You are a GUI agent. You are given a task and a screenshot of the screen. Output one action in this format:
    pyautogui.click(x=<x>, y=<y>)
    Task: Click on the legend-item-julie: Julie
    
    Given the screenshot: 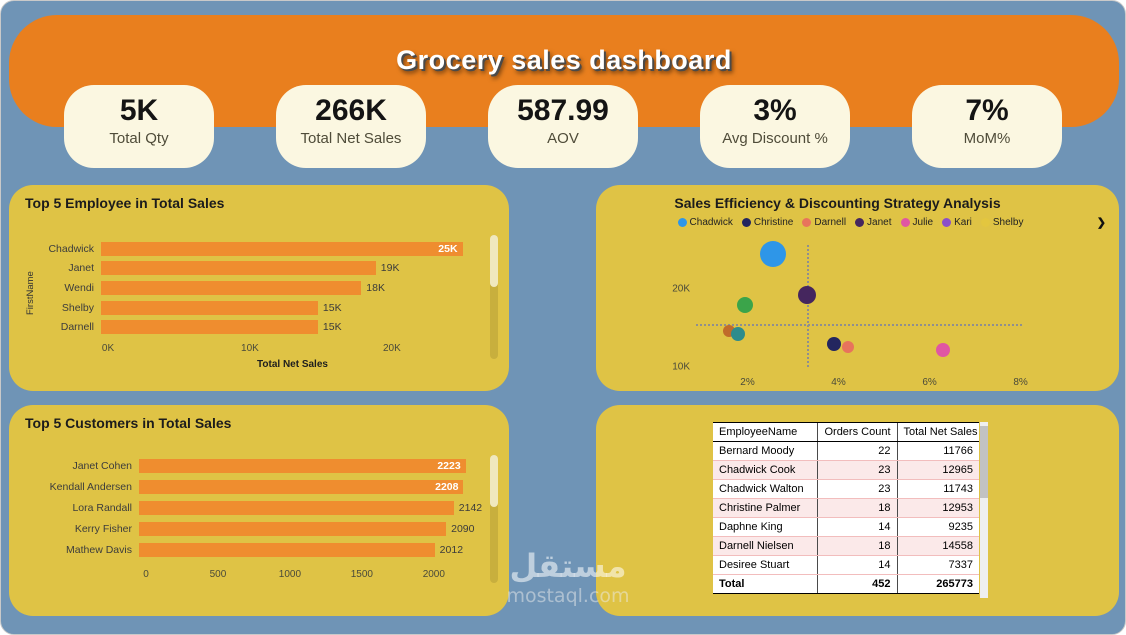 What is the action you would take?
    pyautogui.click(x=917, y=222)
    